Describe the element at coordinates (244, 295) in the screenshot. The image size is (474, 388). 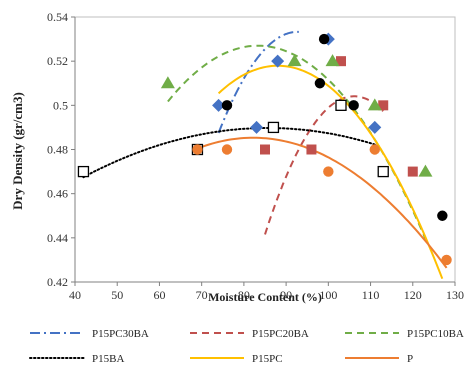
I see `x-tick-label: 80` at that location.